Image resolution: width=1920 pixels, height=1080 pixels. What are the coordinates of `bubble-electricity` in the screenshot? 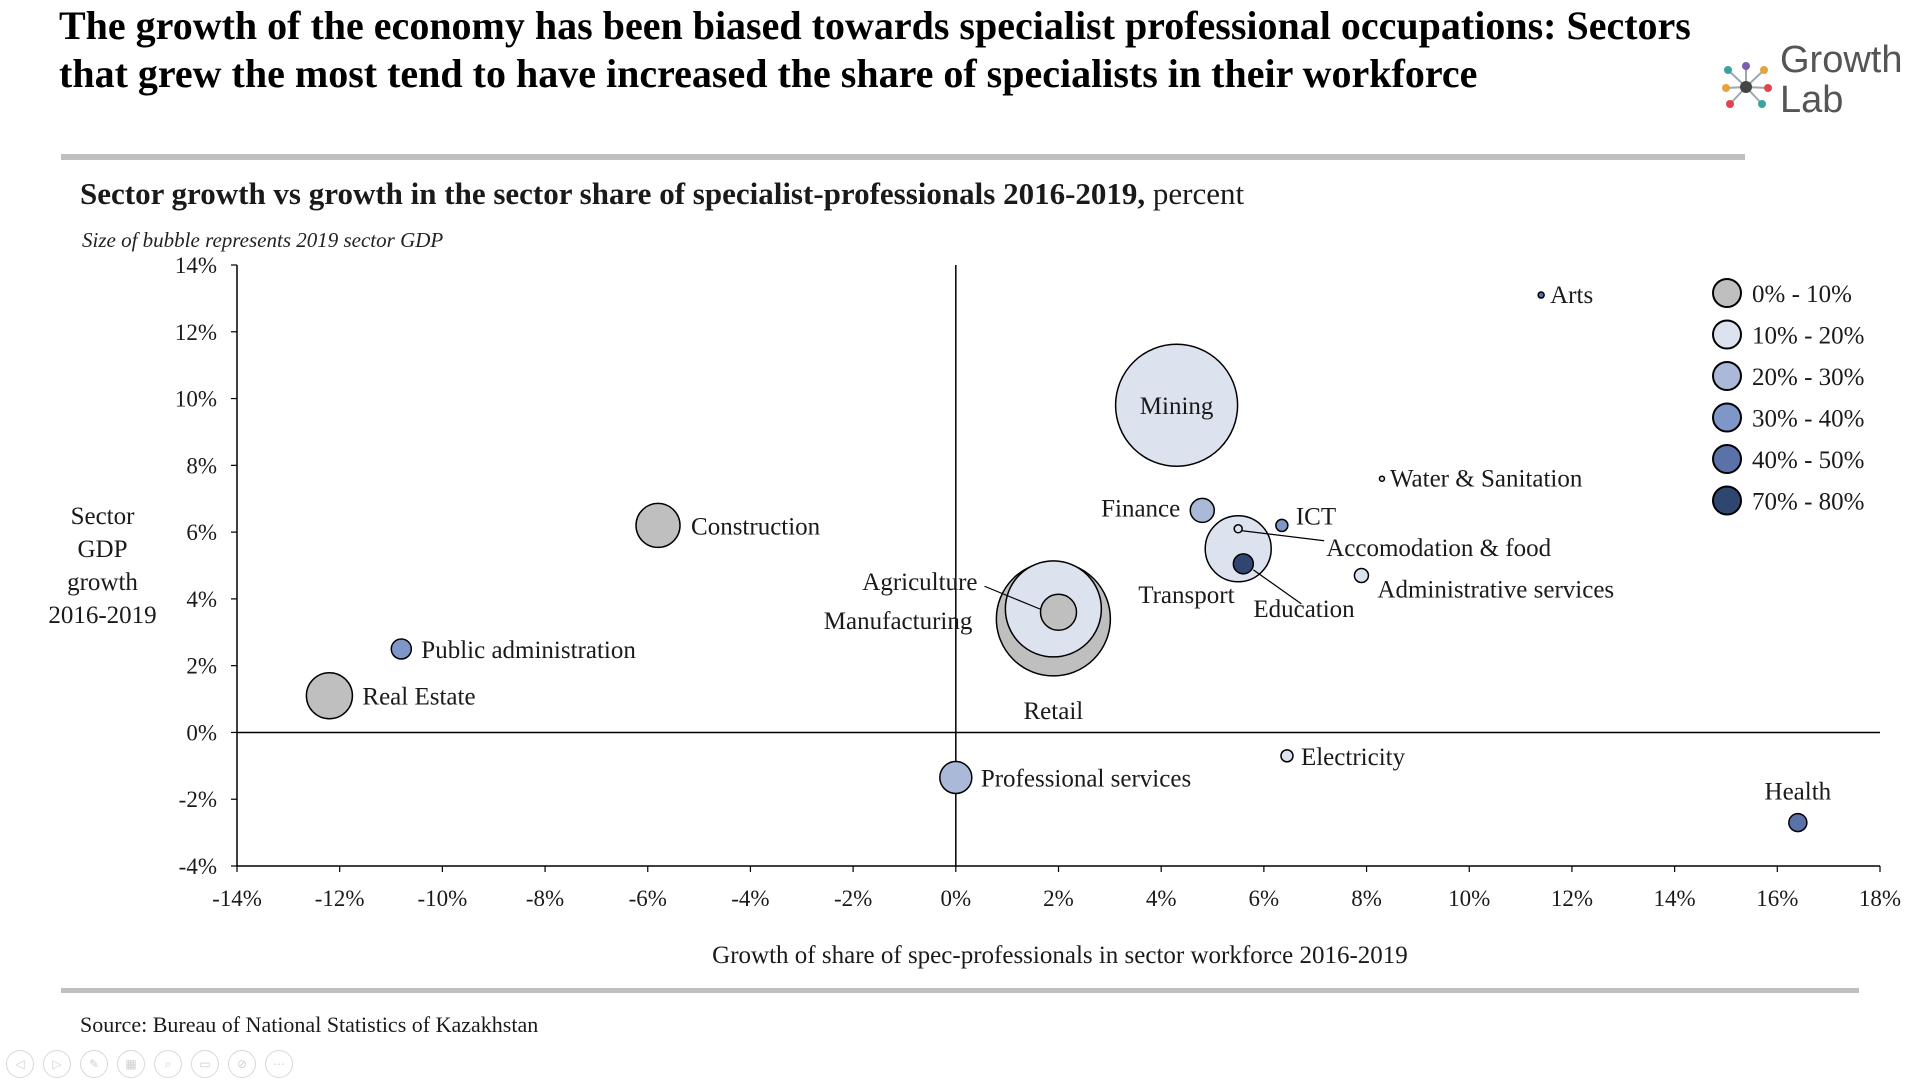 It's located at (1287, 756).